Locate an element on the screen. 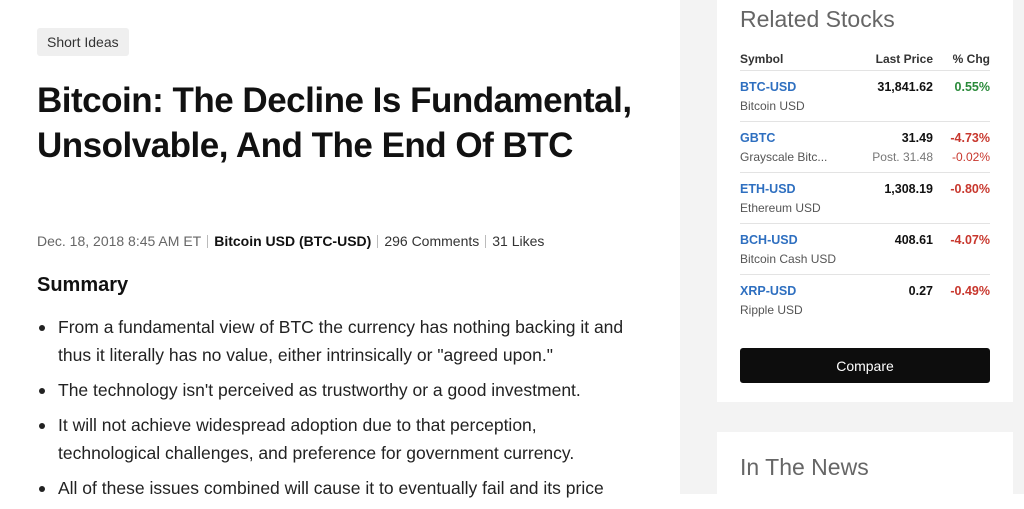  compare-button: Compare is located at coordinates (865, 365).